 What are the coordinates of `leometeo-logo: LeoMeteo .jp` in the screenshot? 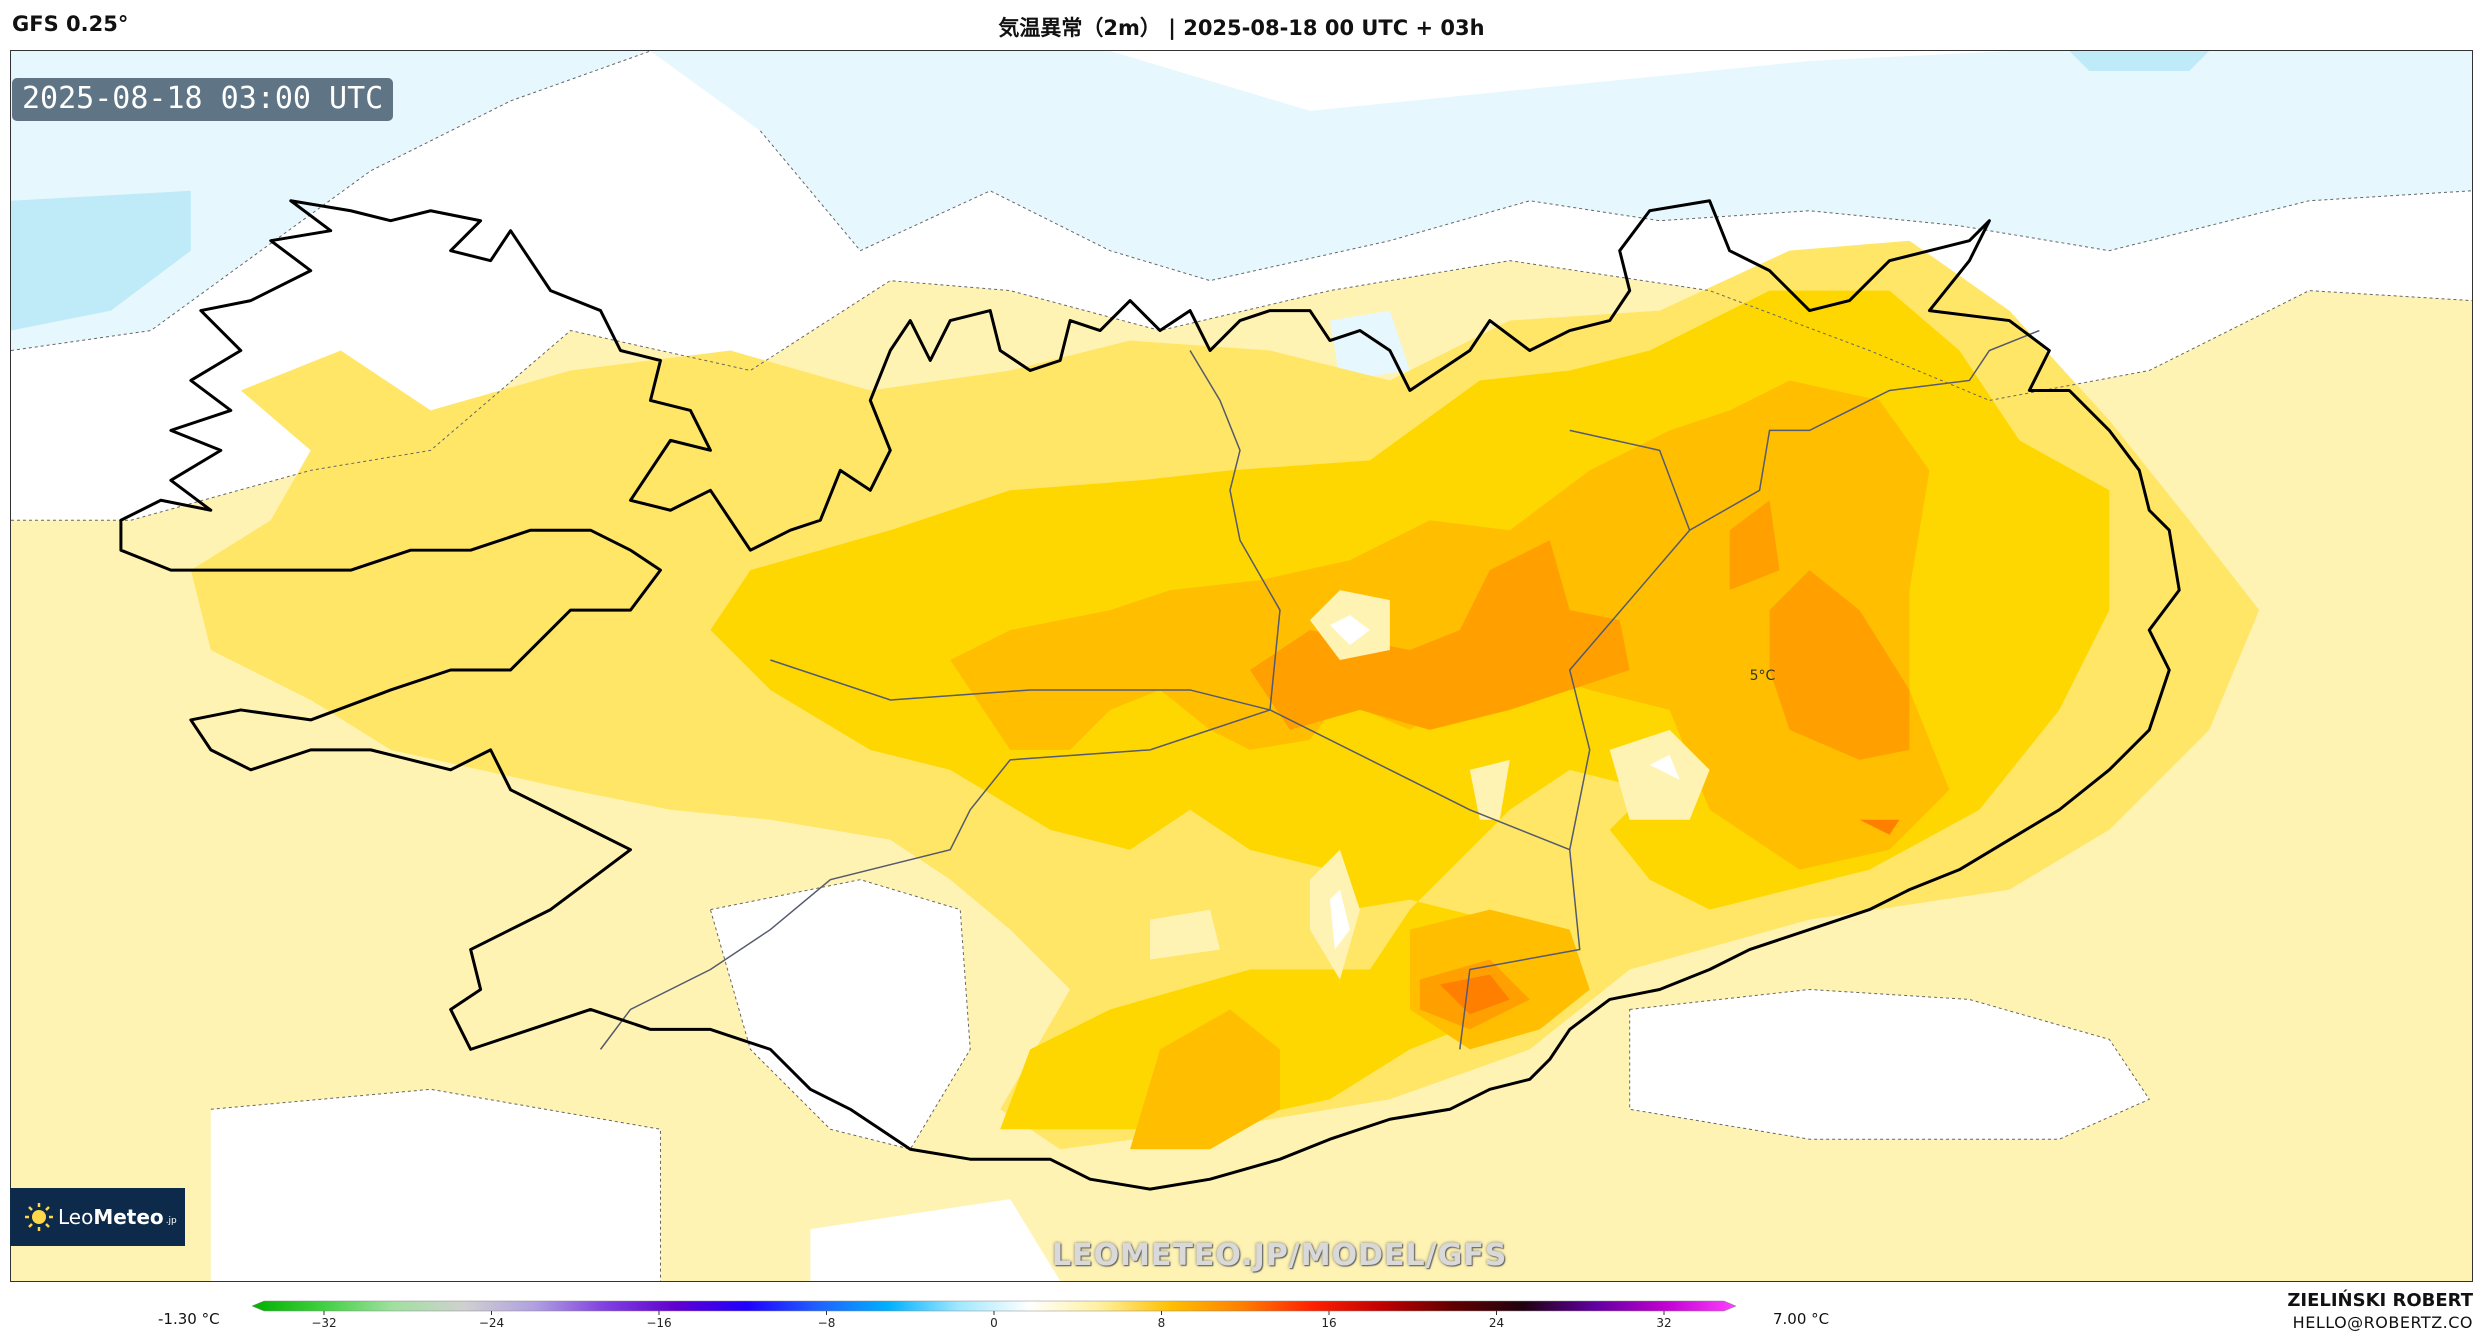 It's located at (97, 1217).